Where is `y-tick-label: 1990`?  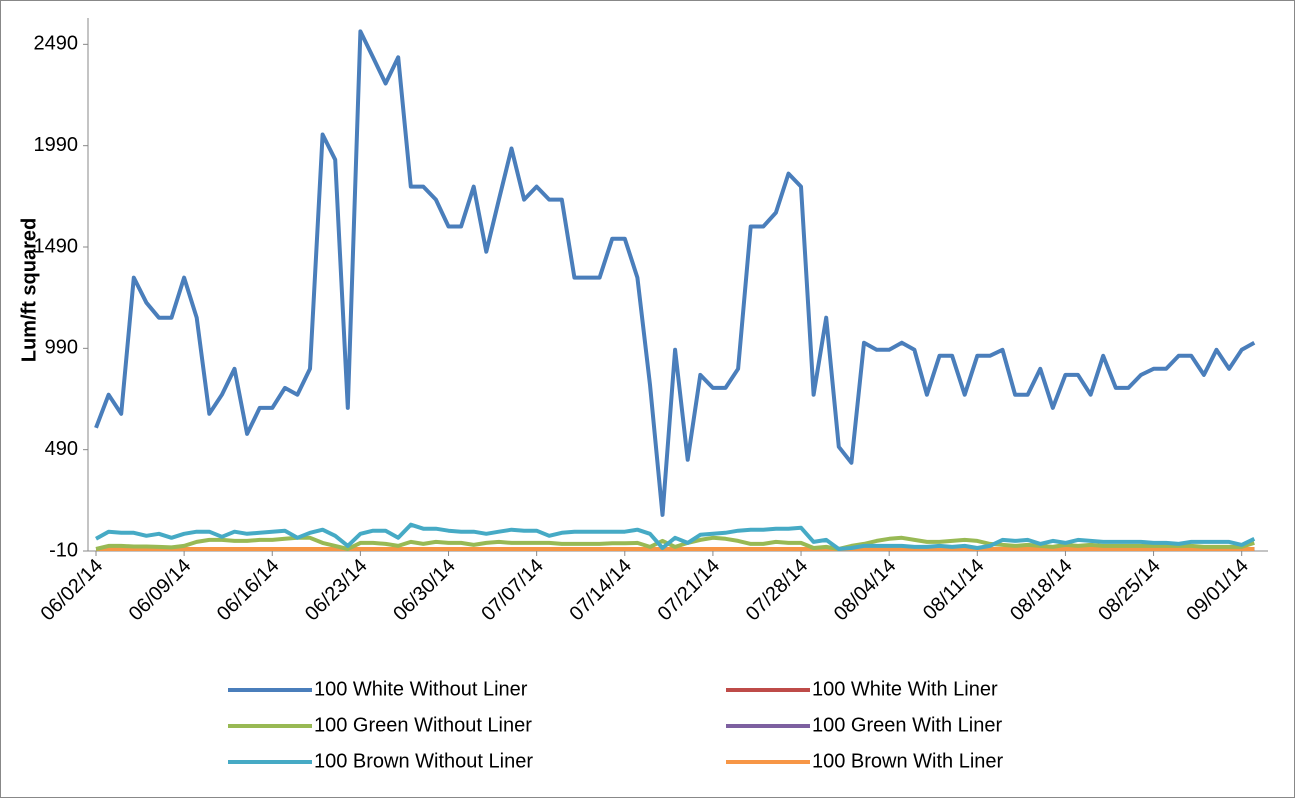 y-tick-label: 1990 is located at coordinates (56, 145).